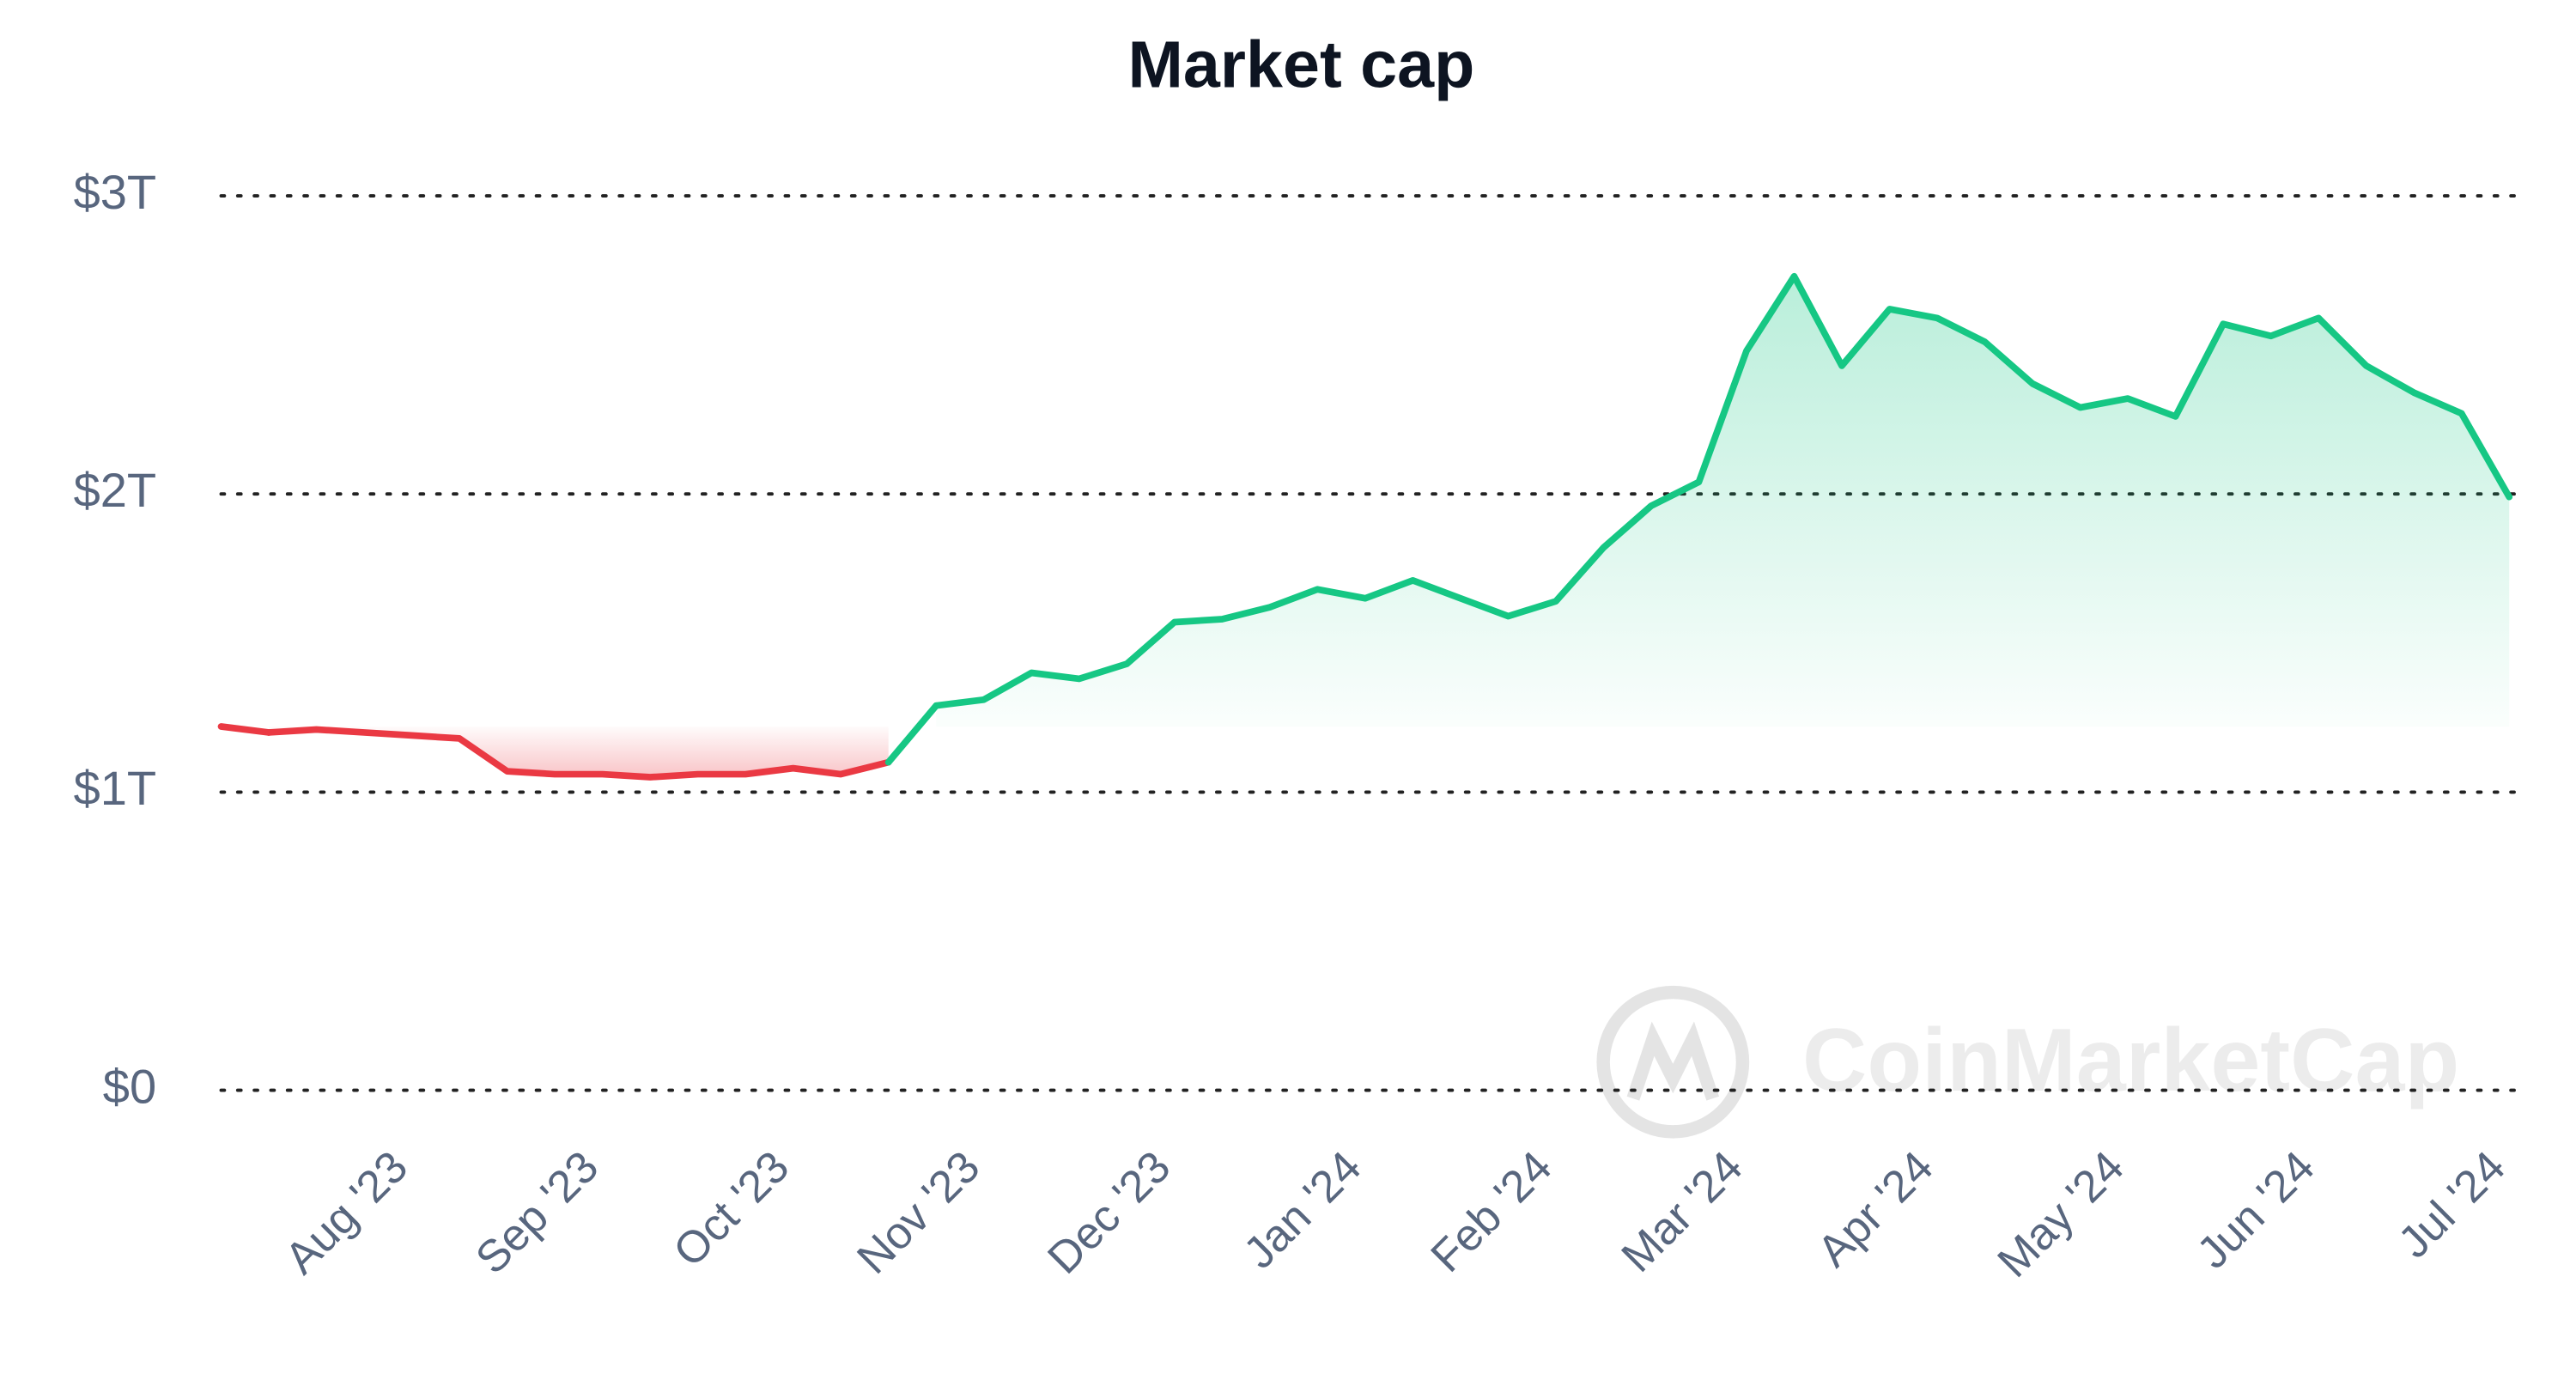 This screenshot has width=2576, height=1374. I want to click on area-fill, so click(579, 752).